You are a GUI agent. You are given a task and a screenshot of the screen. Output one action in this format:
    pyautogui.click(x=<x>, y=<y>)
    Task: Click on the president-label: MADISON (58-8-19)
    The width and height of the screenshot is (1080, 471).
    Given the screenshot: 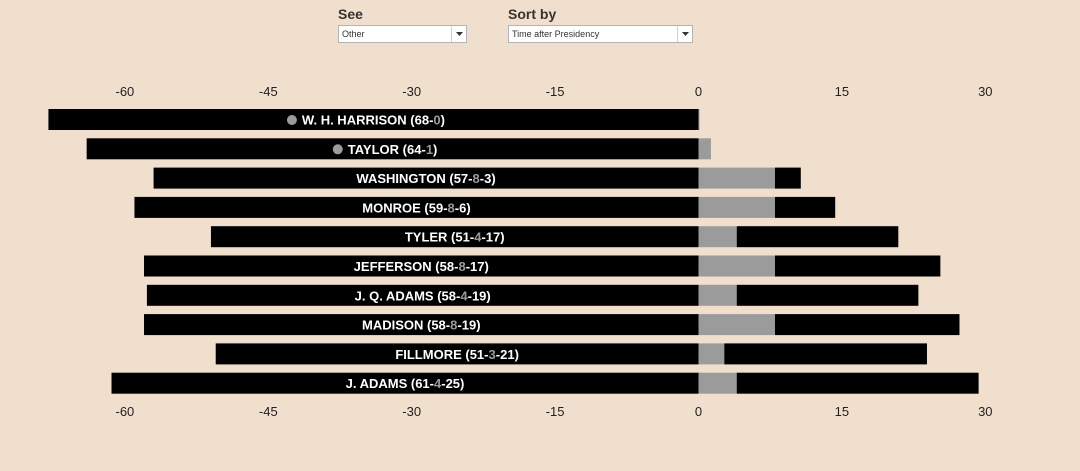 What is the action you would take?
    pyautogui.click(x=421, y=325)
    